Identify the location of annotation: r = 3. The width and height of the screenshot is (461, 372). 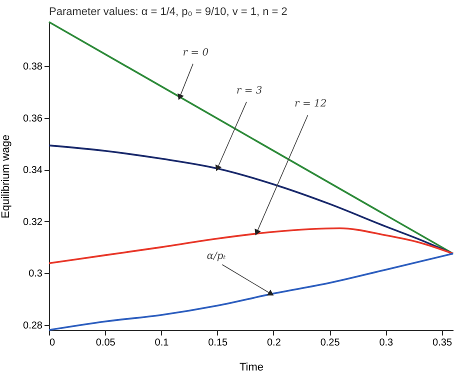
(249, 90).